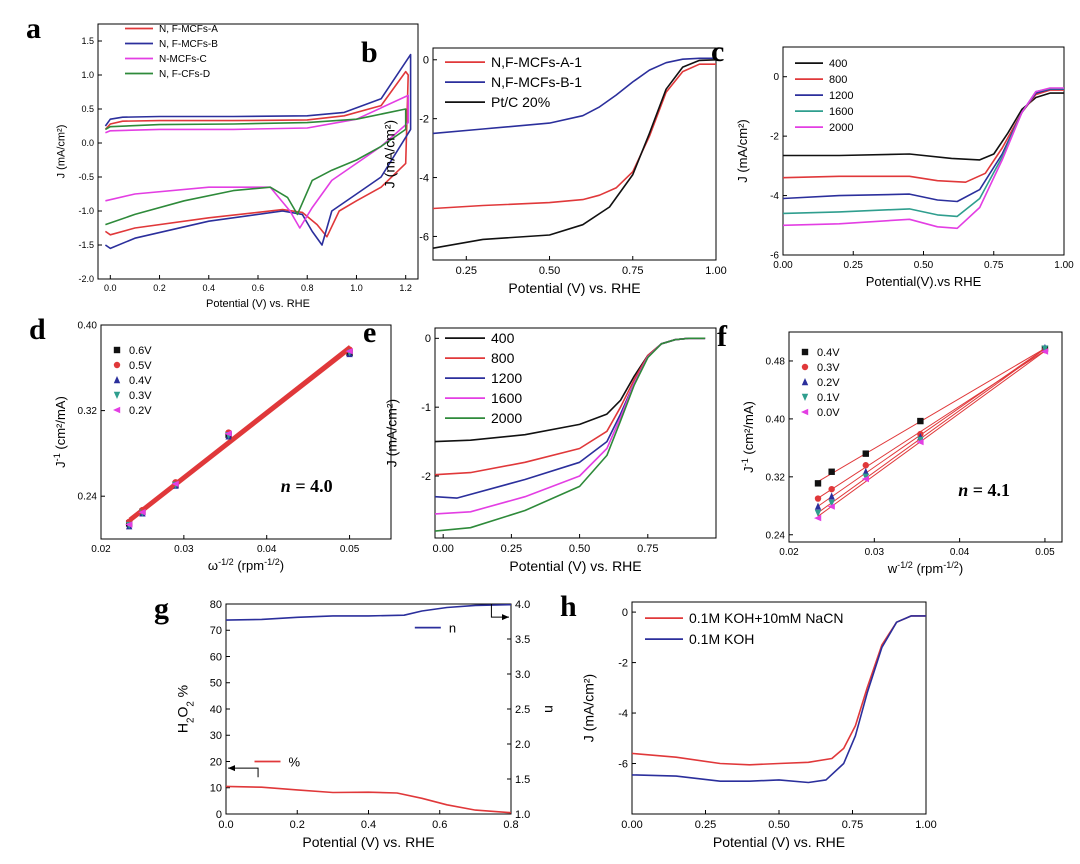  I want to click on x-tick-label: 0.02, so click(789, 552).